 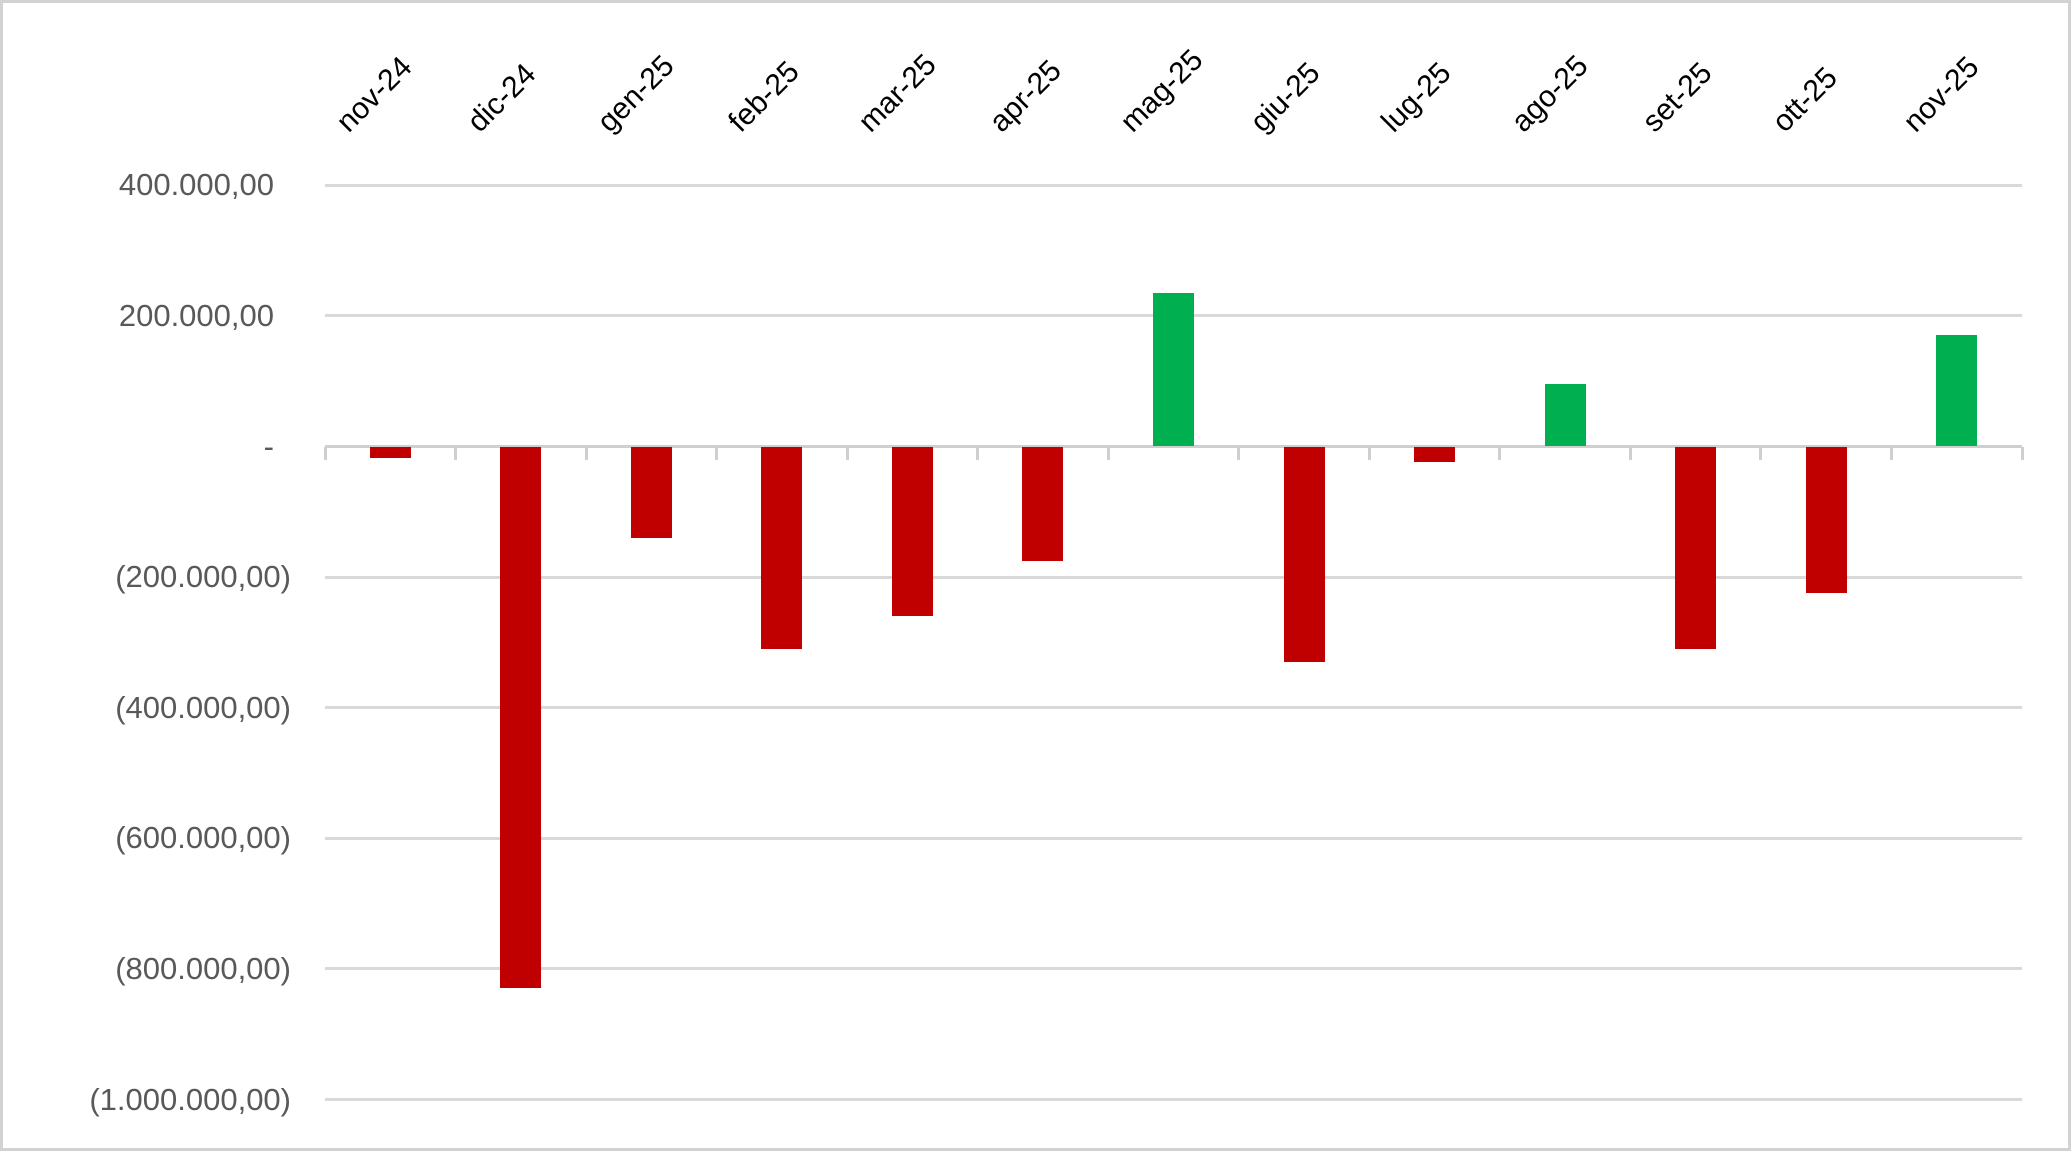 What do you see at coordinates (203, 968) in the screenshot?
I see `y-axis-label: (800.000,00)` at bounding box center [203, 968].